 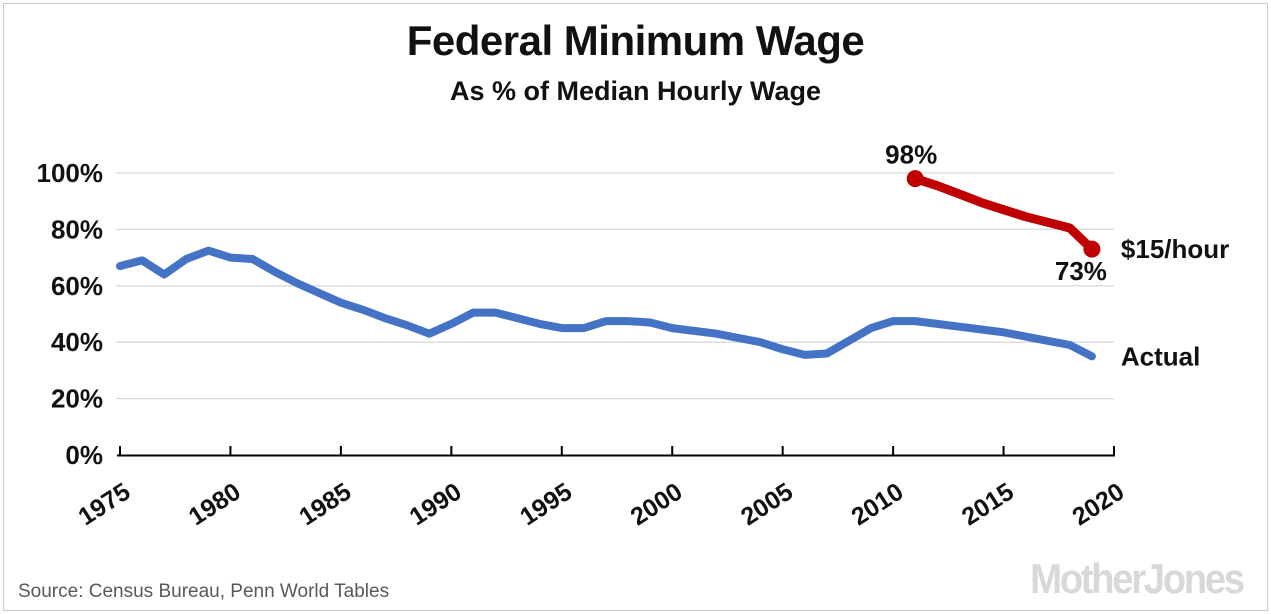 I want to click on x-tick-label: 1990, so click(x=436, y=505).